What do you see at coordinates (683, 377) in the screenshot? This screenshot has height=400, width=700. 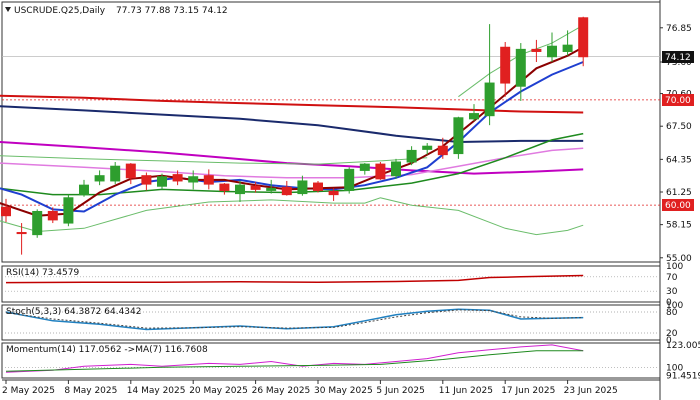 I see `indicator-tick-label: 91.4519` at bounding box center [683, 377].